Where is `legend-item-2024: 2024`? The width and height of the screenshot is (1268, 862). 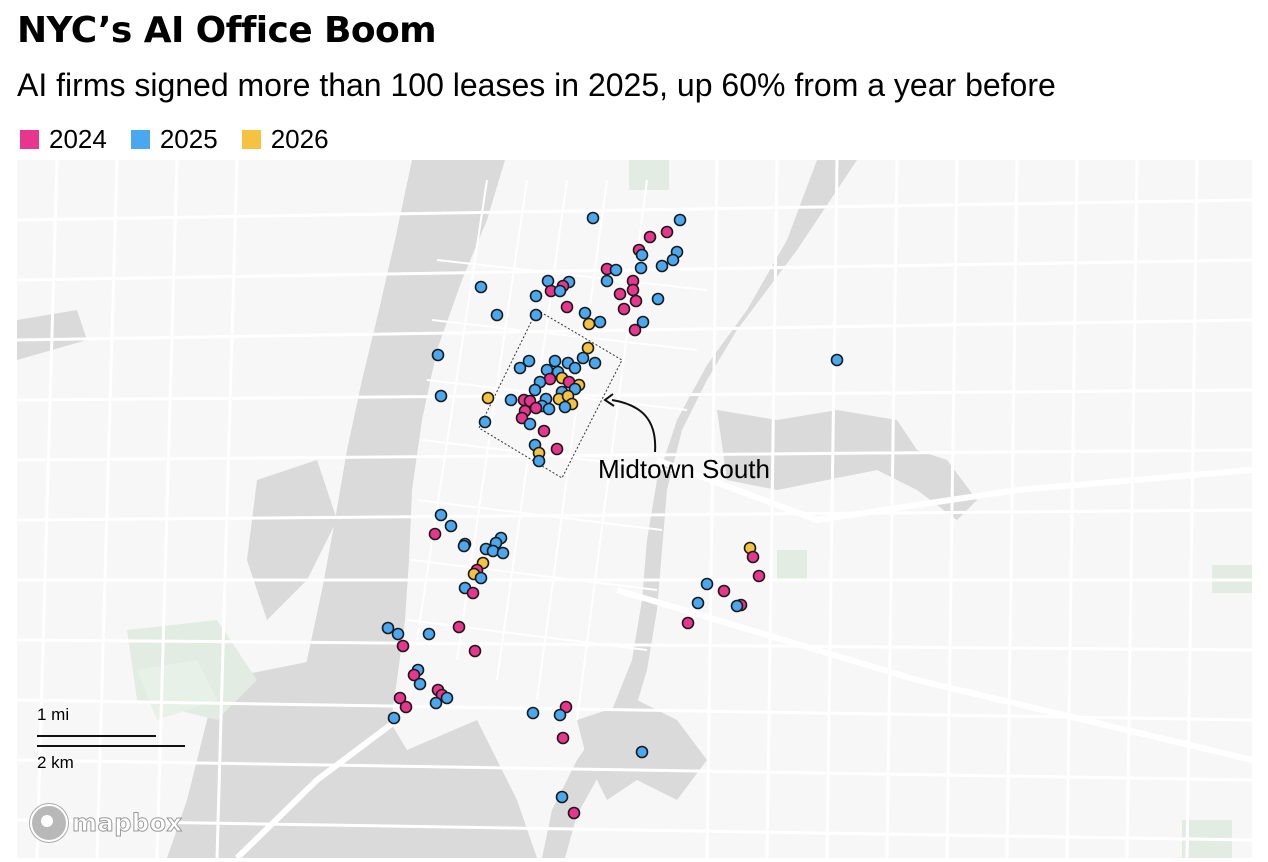
legend-item-2024: 2024 is located at coordinates (63, 139).